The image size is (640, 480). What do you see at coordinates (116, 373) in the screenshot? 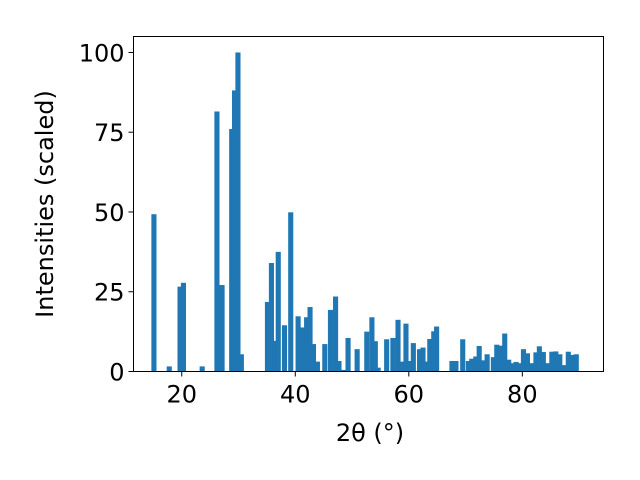
I see `y-tick-label: 0` at bounding box center [116, 373].